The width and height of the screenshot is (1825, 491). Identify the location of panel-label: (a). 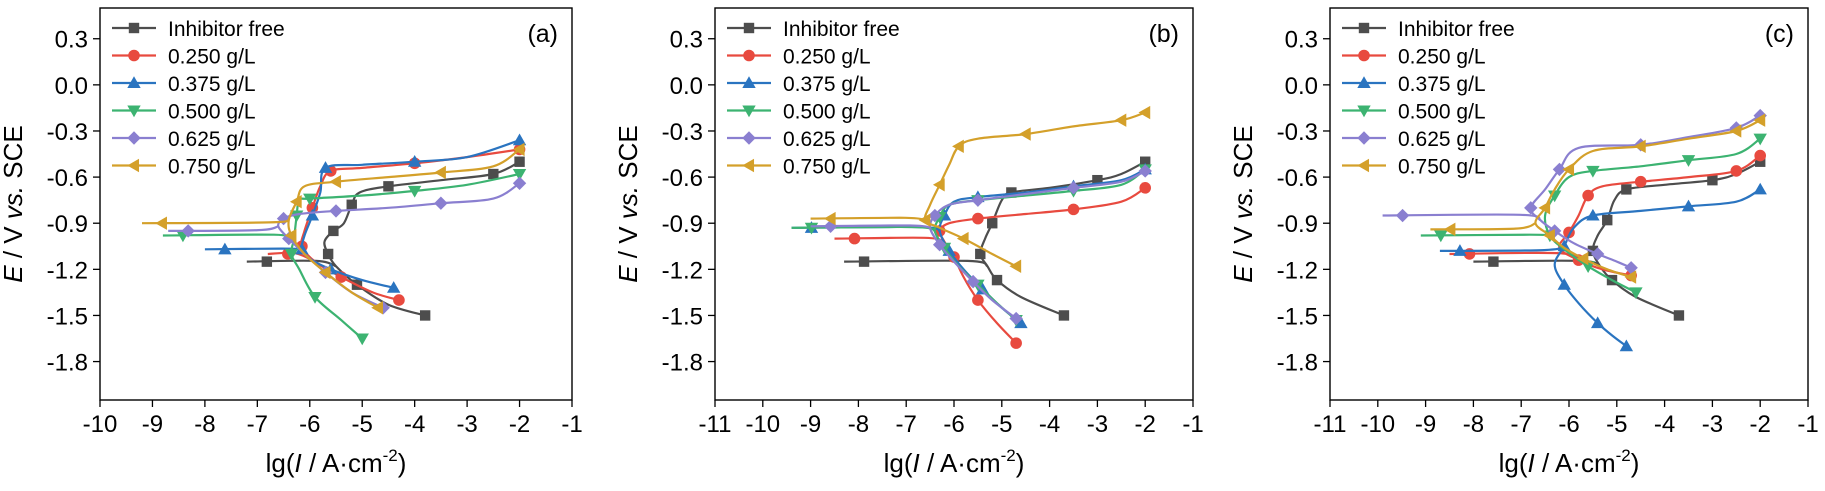
(542, 34).